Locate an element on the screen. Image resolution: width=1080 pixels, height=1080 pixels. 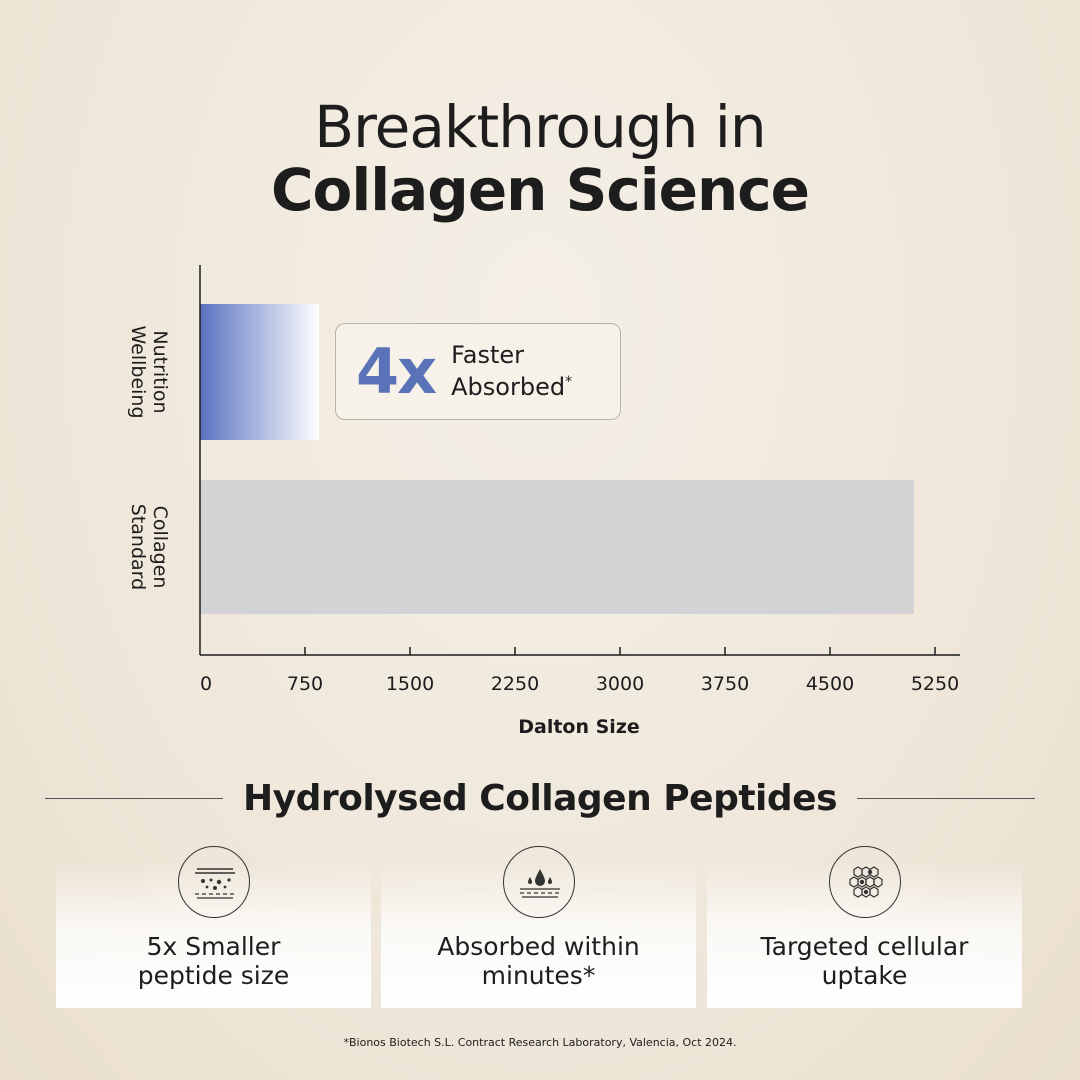
bar-wellbeing-nutrition is located at coordinates (259, 372).